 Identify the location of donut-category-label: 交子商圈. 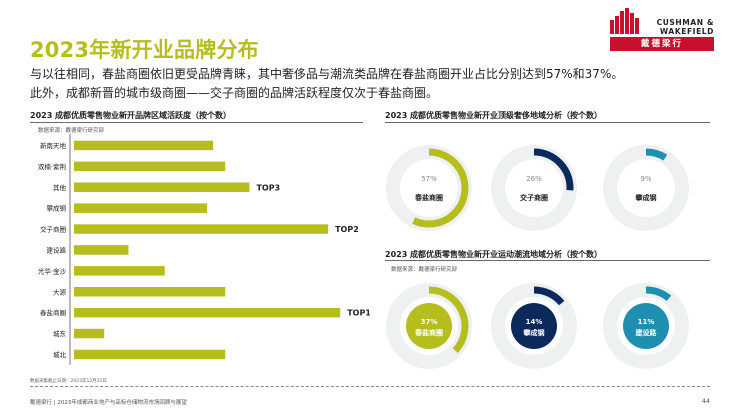
(534, 197).